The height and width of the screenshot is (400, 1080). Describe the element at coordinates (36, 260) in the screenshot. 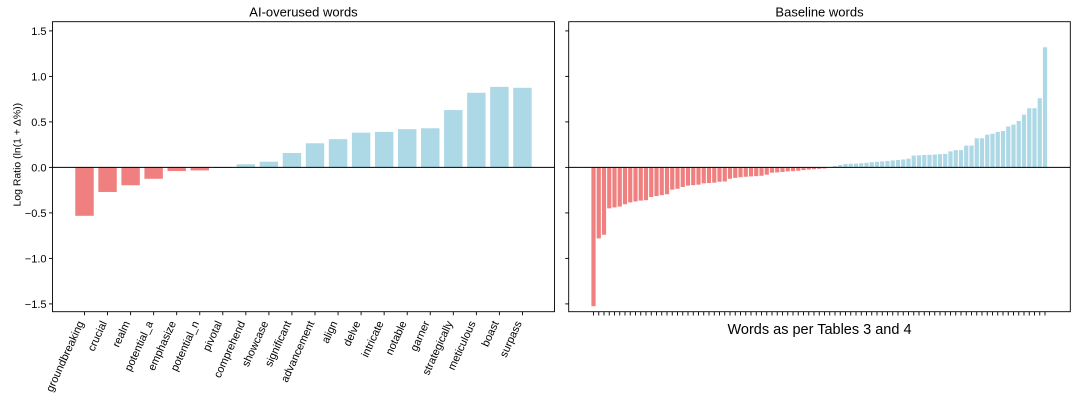

I see `svg-text: −1.0` at that location.